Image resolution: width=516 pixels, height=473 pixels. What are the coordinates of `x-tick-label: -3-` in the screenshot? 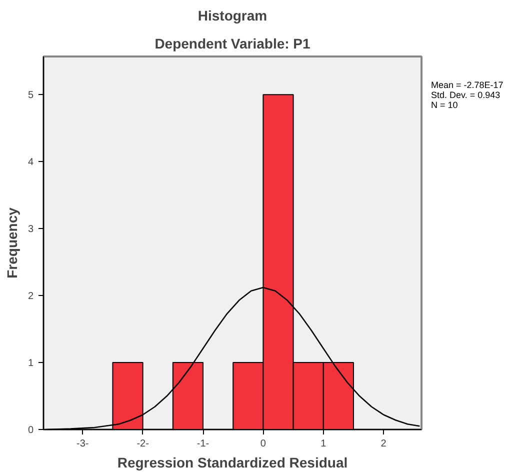 It's located at (82, 444).